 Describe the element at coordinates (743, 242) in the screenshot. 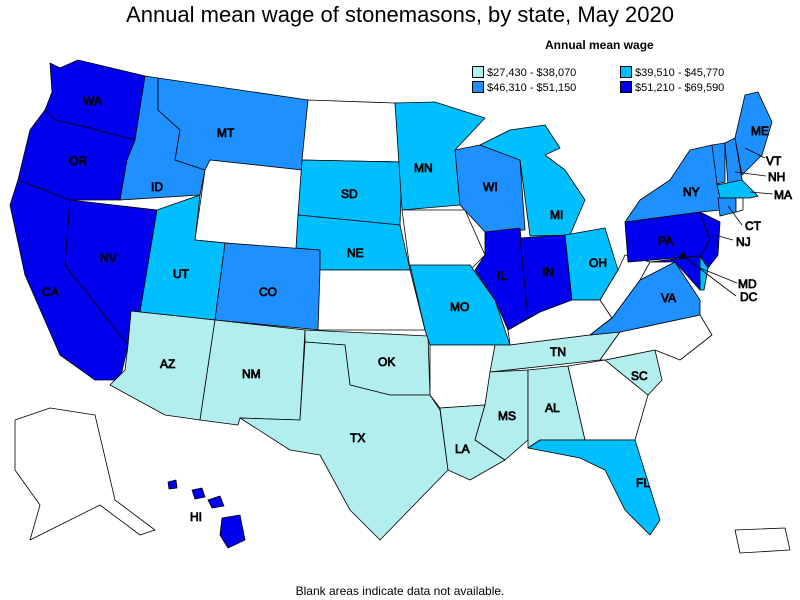

I see `label-nj: NJ` at that location.